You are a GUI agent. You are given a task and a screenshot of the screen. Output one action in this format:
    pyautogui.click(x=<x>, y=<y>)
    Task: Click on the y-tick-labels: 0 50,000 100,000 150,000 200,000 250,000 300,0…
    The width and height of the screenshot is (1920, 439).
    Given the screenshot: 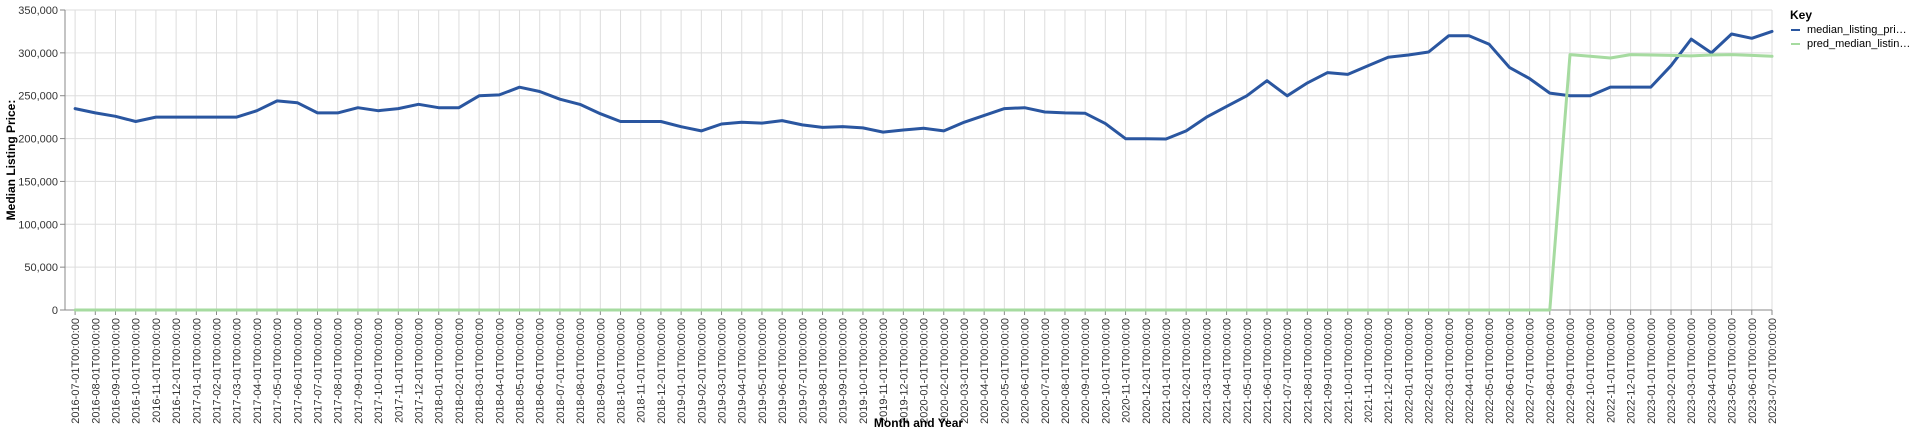 What is the action you would take?
    pyautogui.click(x=38, y=161)
    